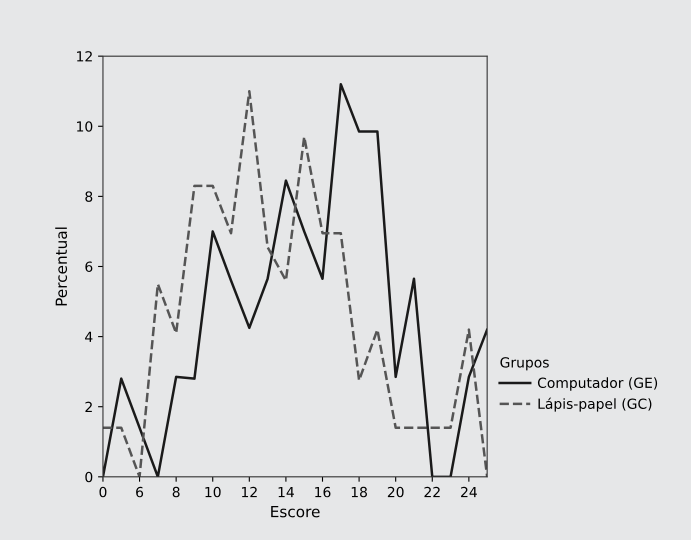 The image size is (691, 540). I want to click on legend-label: Computador (GE), so click(598, 384).